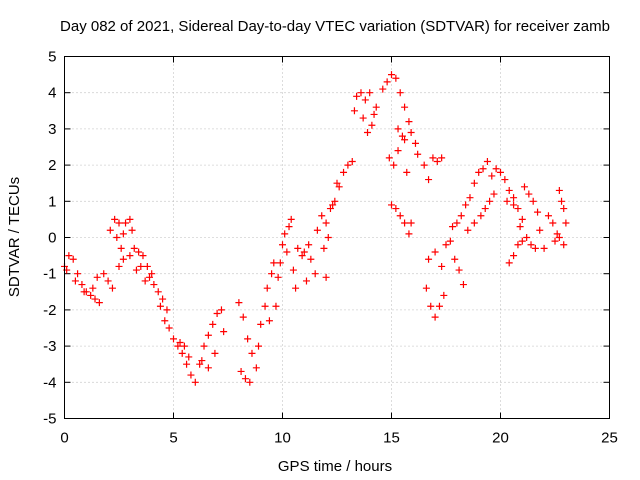 The height and width of the screenshot is (480, 640). I want to click on y-tick-label: 1, so click(52, 201).